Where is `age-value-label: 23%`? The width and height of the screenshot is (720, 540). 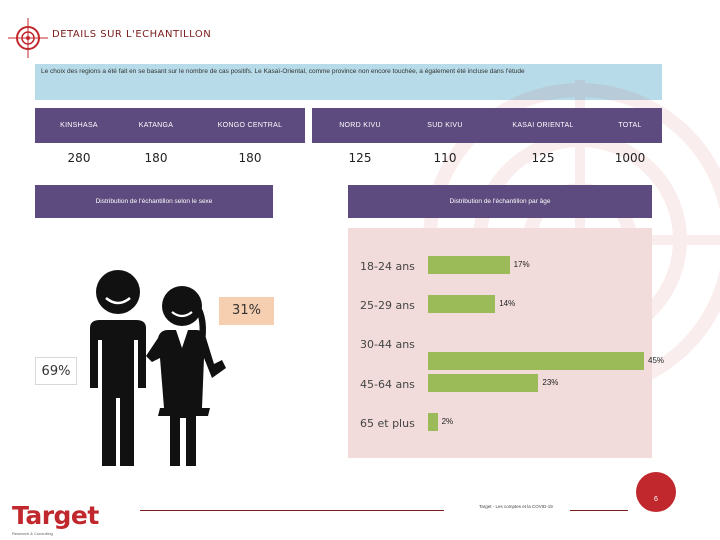
age-value-label: 23% is located at coordinates (550, 382).